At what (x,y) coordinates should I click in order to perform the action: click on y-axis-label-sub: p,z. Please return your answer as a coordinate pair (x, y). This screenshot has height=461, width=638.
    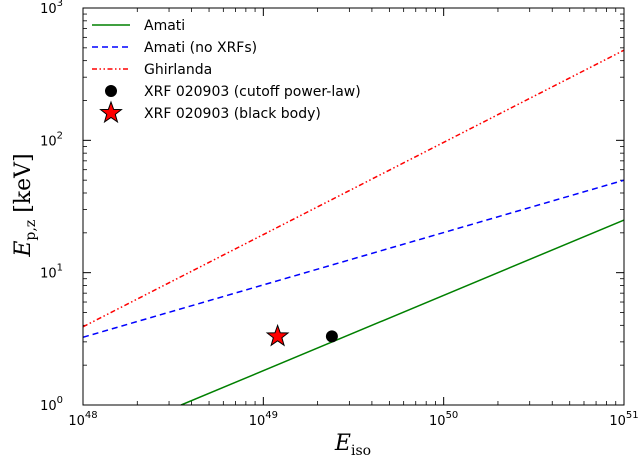
    Looking at the image, I should click on (31, 230).